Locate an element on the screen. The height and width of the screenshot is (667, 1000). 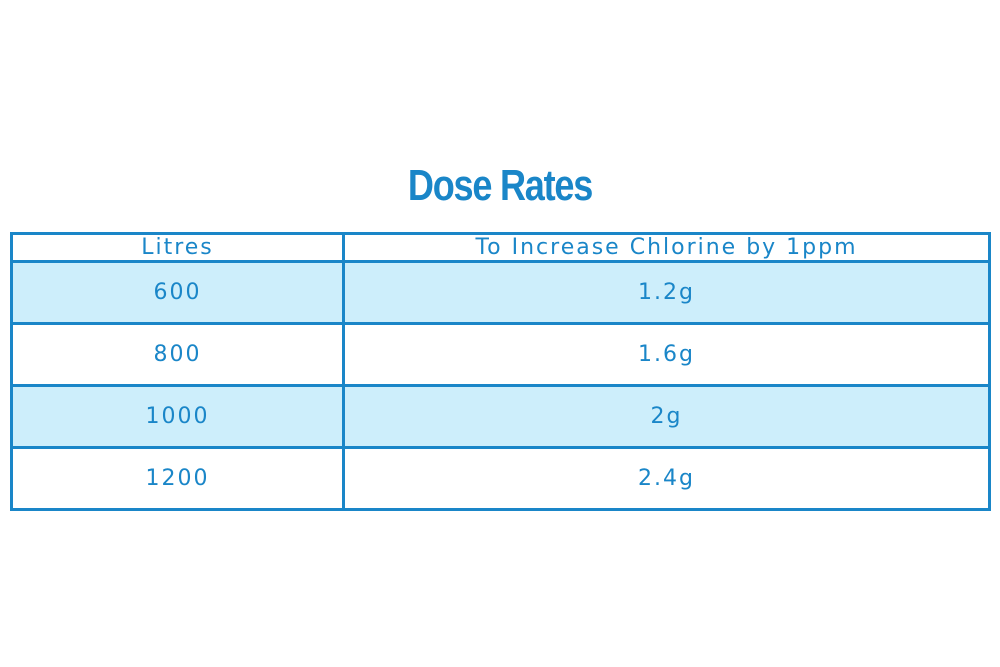
column-header-litres: Litres is located at coordinates (177, 247).